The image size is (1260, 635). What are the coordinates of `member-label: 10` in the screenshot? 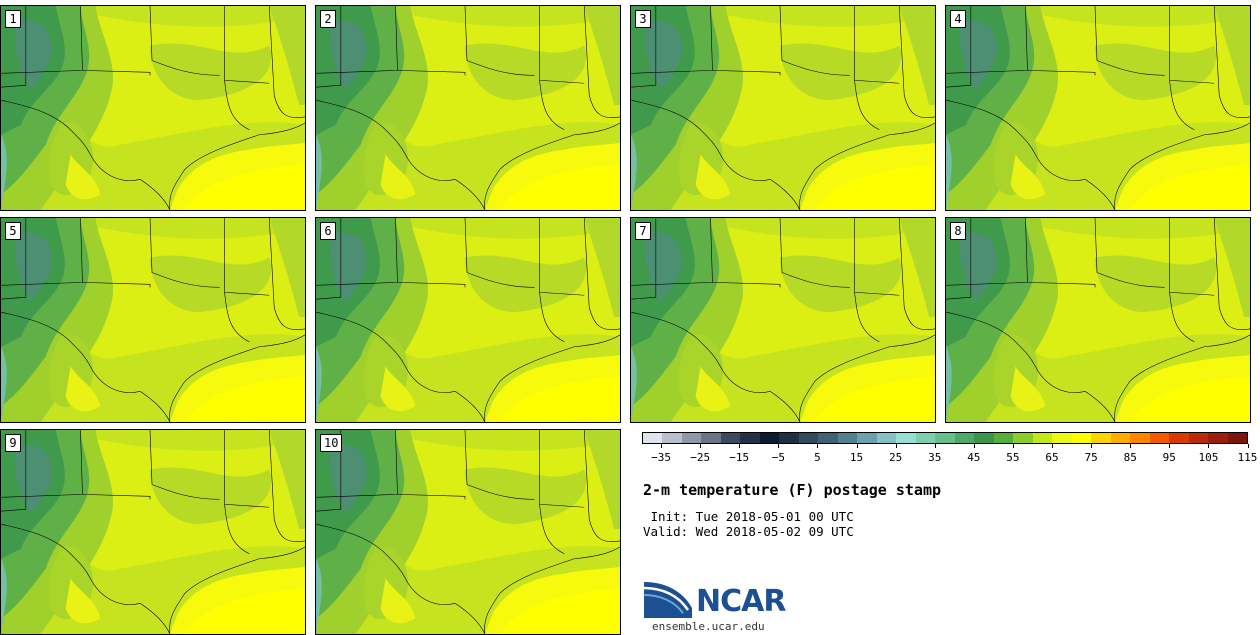 It's located at (331, 443).